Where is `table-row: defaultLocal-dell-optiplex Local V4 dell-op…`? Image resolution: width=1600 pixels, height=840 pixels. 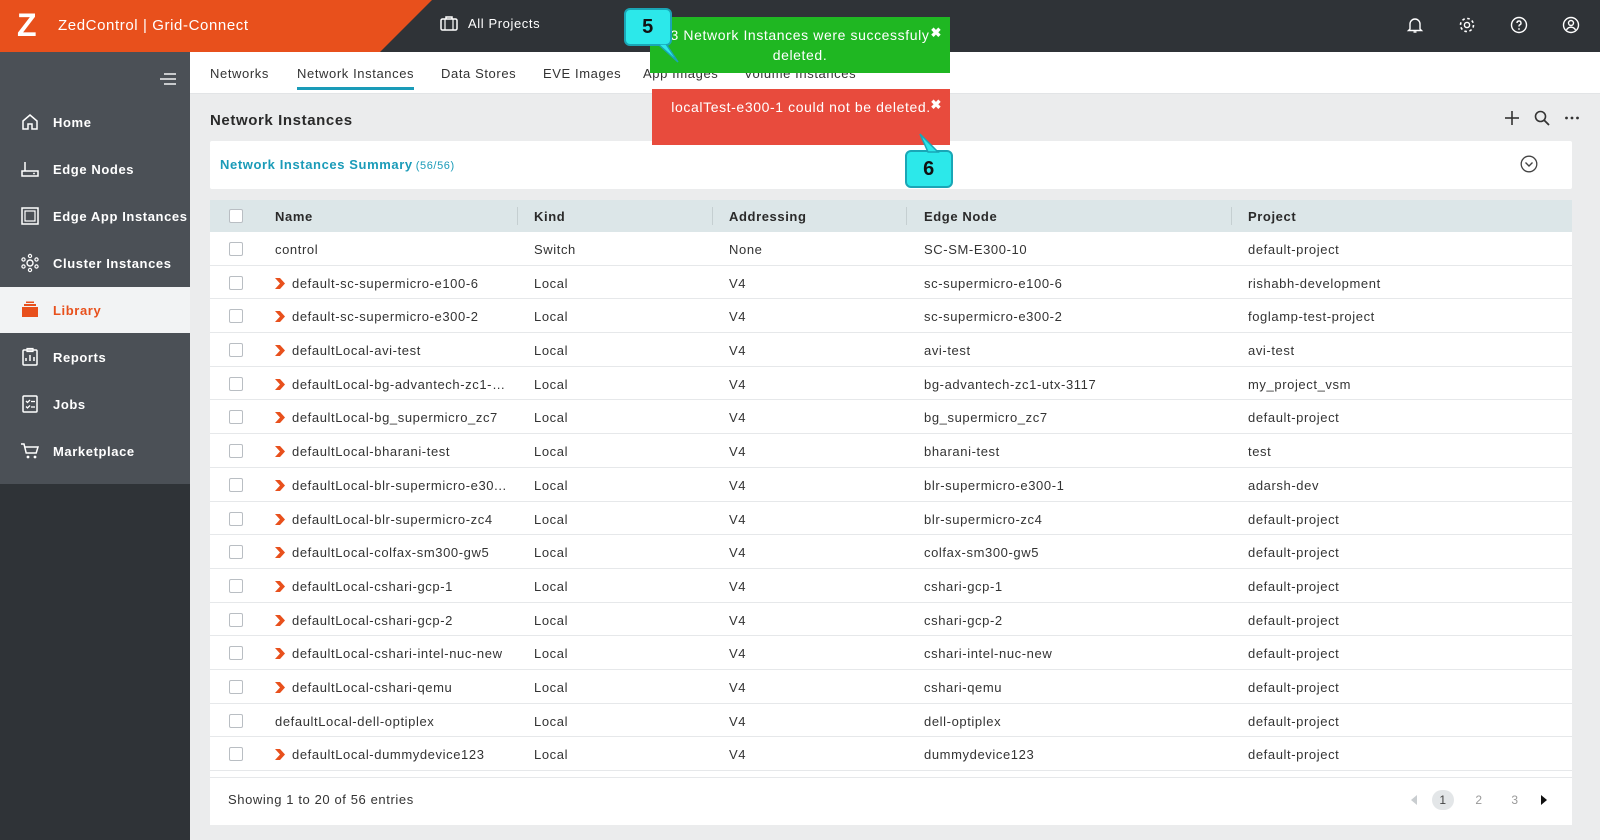
table-row: defaultLocal-dell-optiplex Local V4 dell-op… is located at coordinates (891, 721).